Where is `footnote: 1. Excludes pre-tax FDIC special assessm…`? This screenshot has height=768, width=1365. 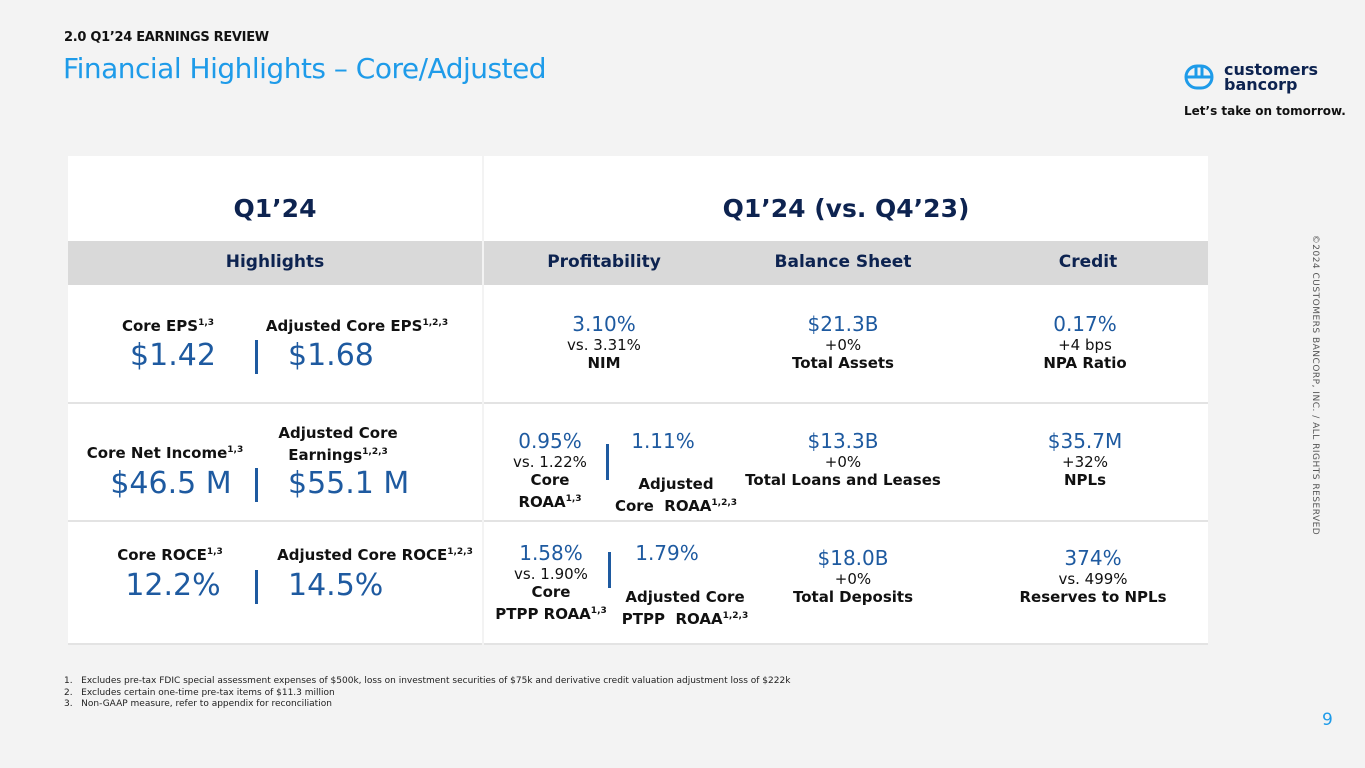 footnote: 1. Excludes pre-tax FDIC special assessm… is located at coordinates (427, 681).